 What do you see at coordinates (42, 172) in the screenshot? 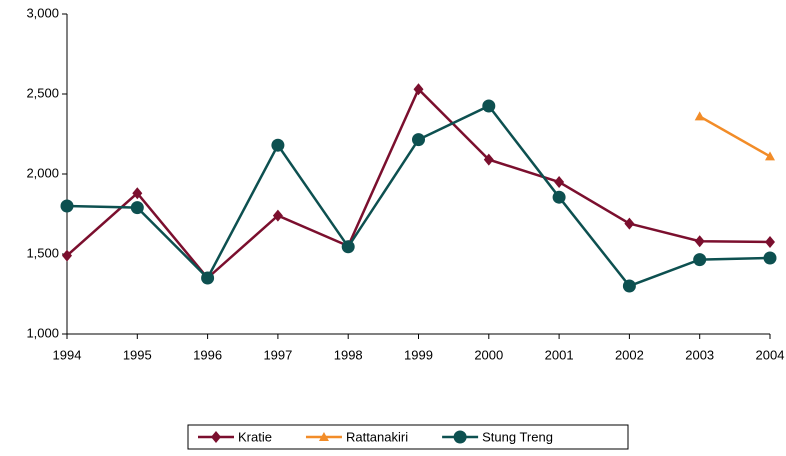
I see `y-tick-label: 2,000` at bounding box center [42, 172].